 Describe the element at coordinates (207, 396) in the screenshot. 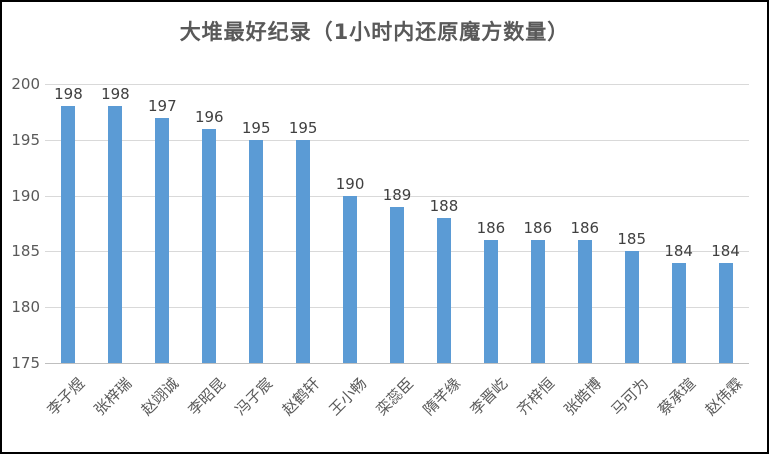

I see `x-axis-label: 李昭昆` at that location.